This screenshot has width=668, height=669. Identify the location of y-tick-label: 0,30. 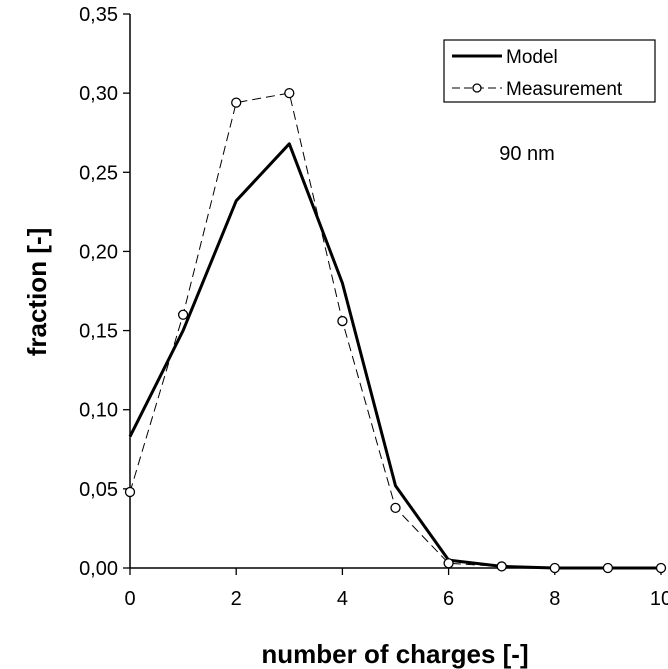
(98, 94).